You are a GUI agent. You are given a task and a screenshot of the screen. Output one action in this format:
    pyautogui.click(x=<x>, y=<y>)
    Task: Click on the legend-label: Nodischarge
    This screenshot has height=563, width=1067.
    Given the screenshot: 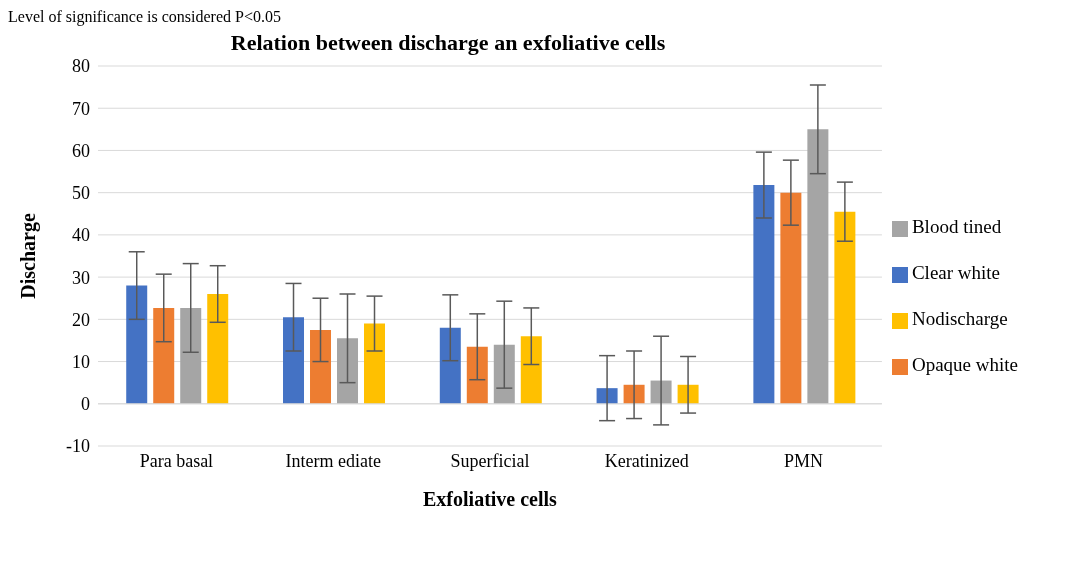 What is the action you would take?
    pyautogui.click(x=959, y=318)
    